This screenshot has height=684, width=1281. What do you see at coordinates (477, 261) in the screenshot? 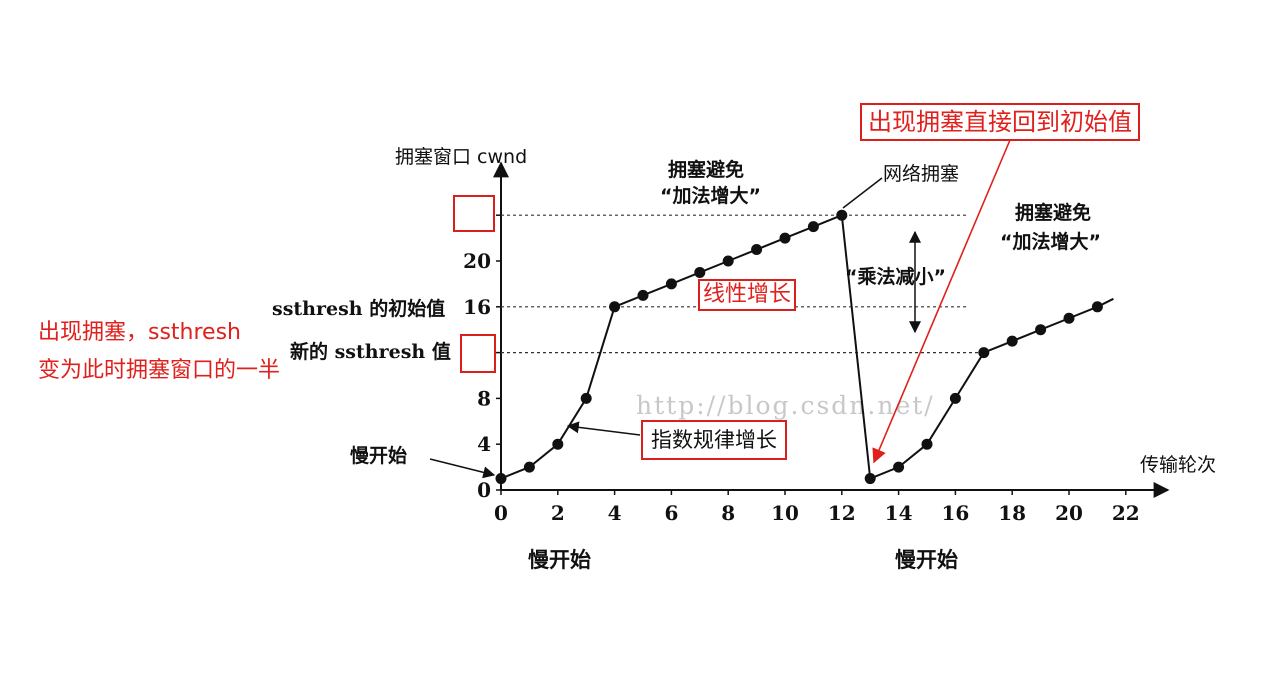
I see `y-tick-label: 20` at bounding box center [477, 261].